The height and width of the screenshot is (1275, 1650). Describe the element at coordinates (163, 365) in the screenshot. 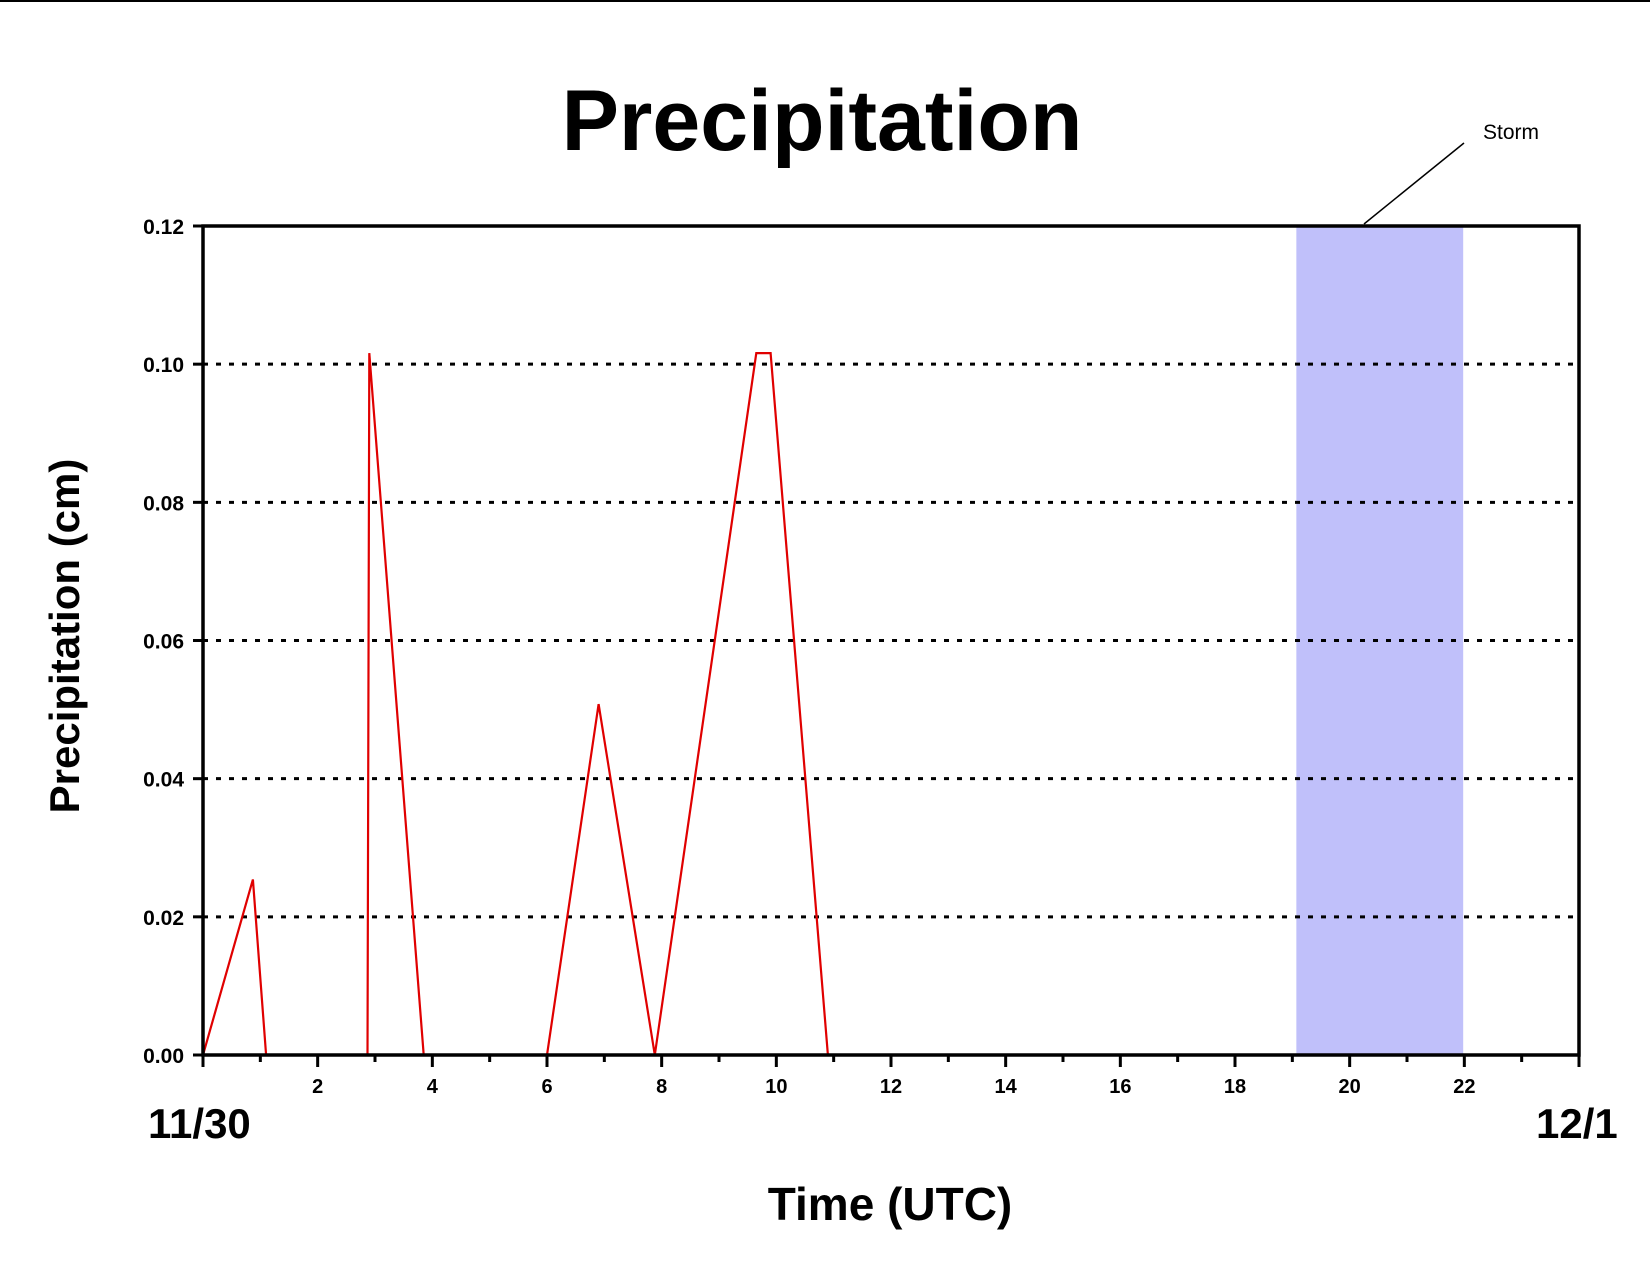

I see `y-tick-label: 0.10` at that location.